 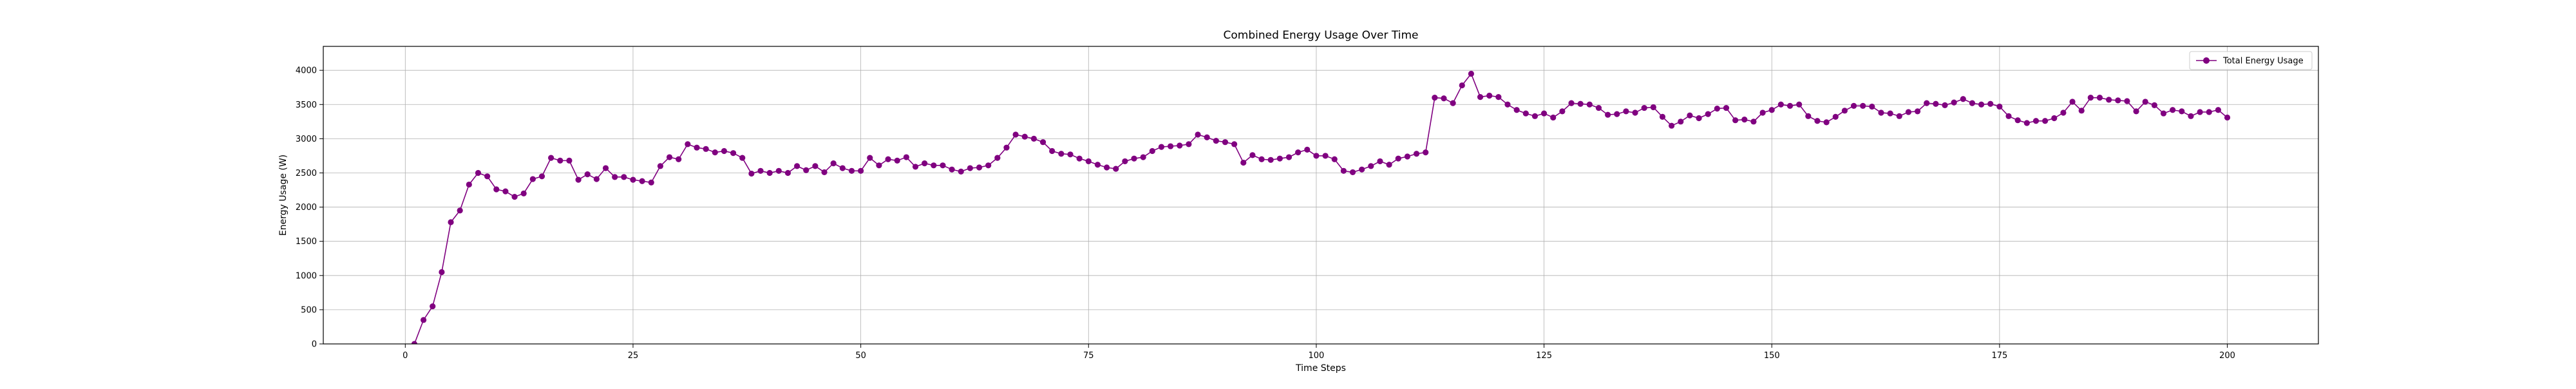 I want to click on chart-title: Combined Energy Usage Over Time, so click(x=1321, y=35).